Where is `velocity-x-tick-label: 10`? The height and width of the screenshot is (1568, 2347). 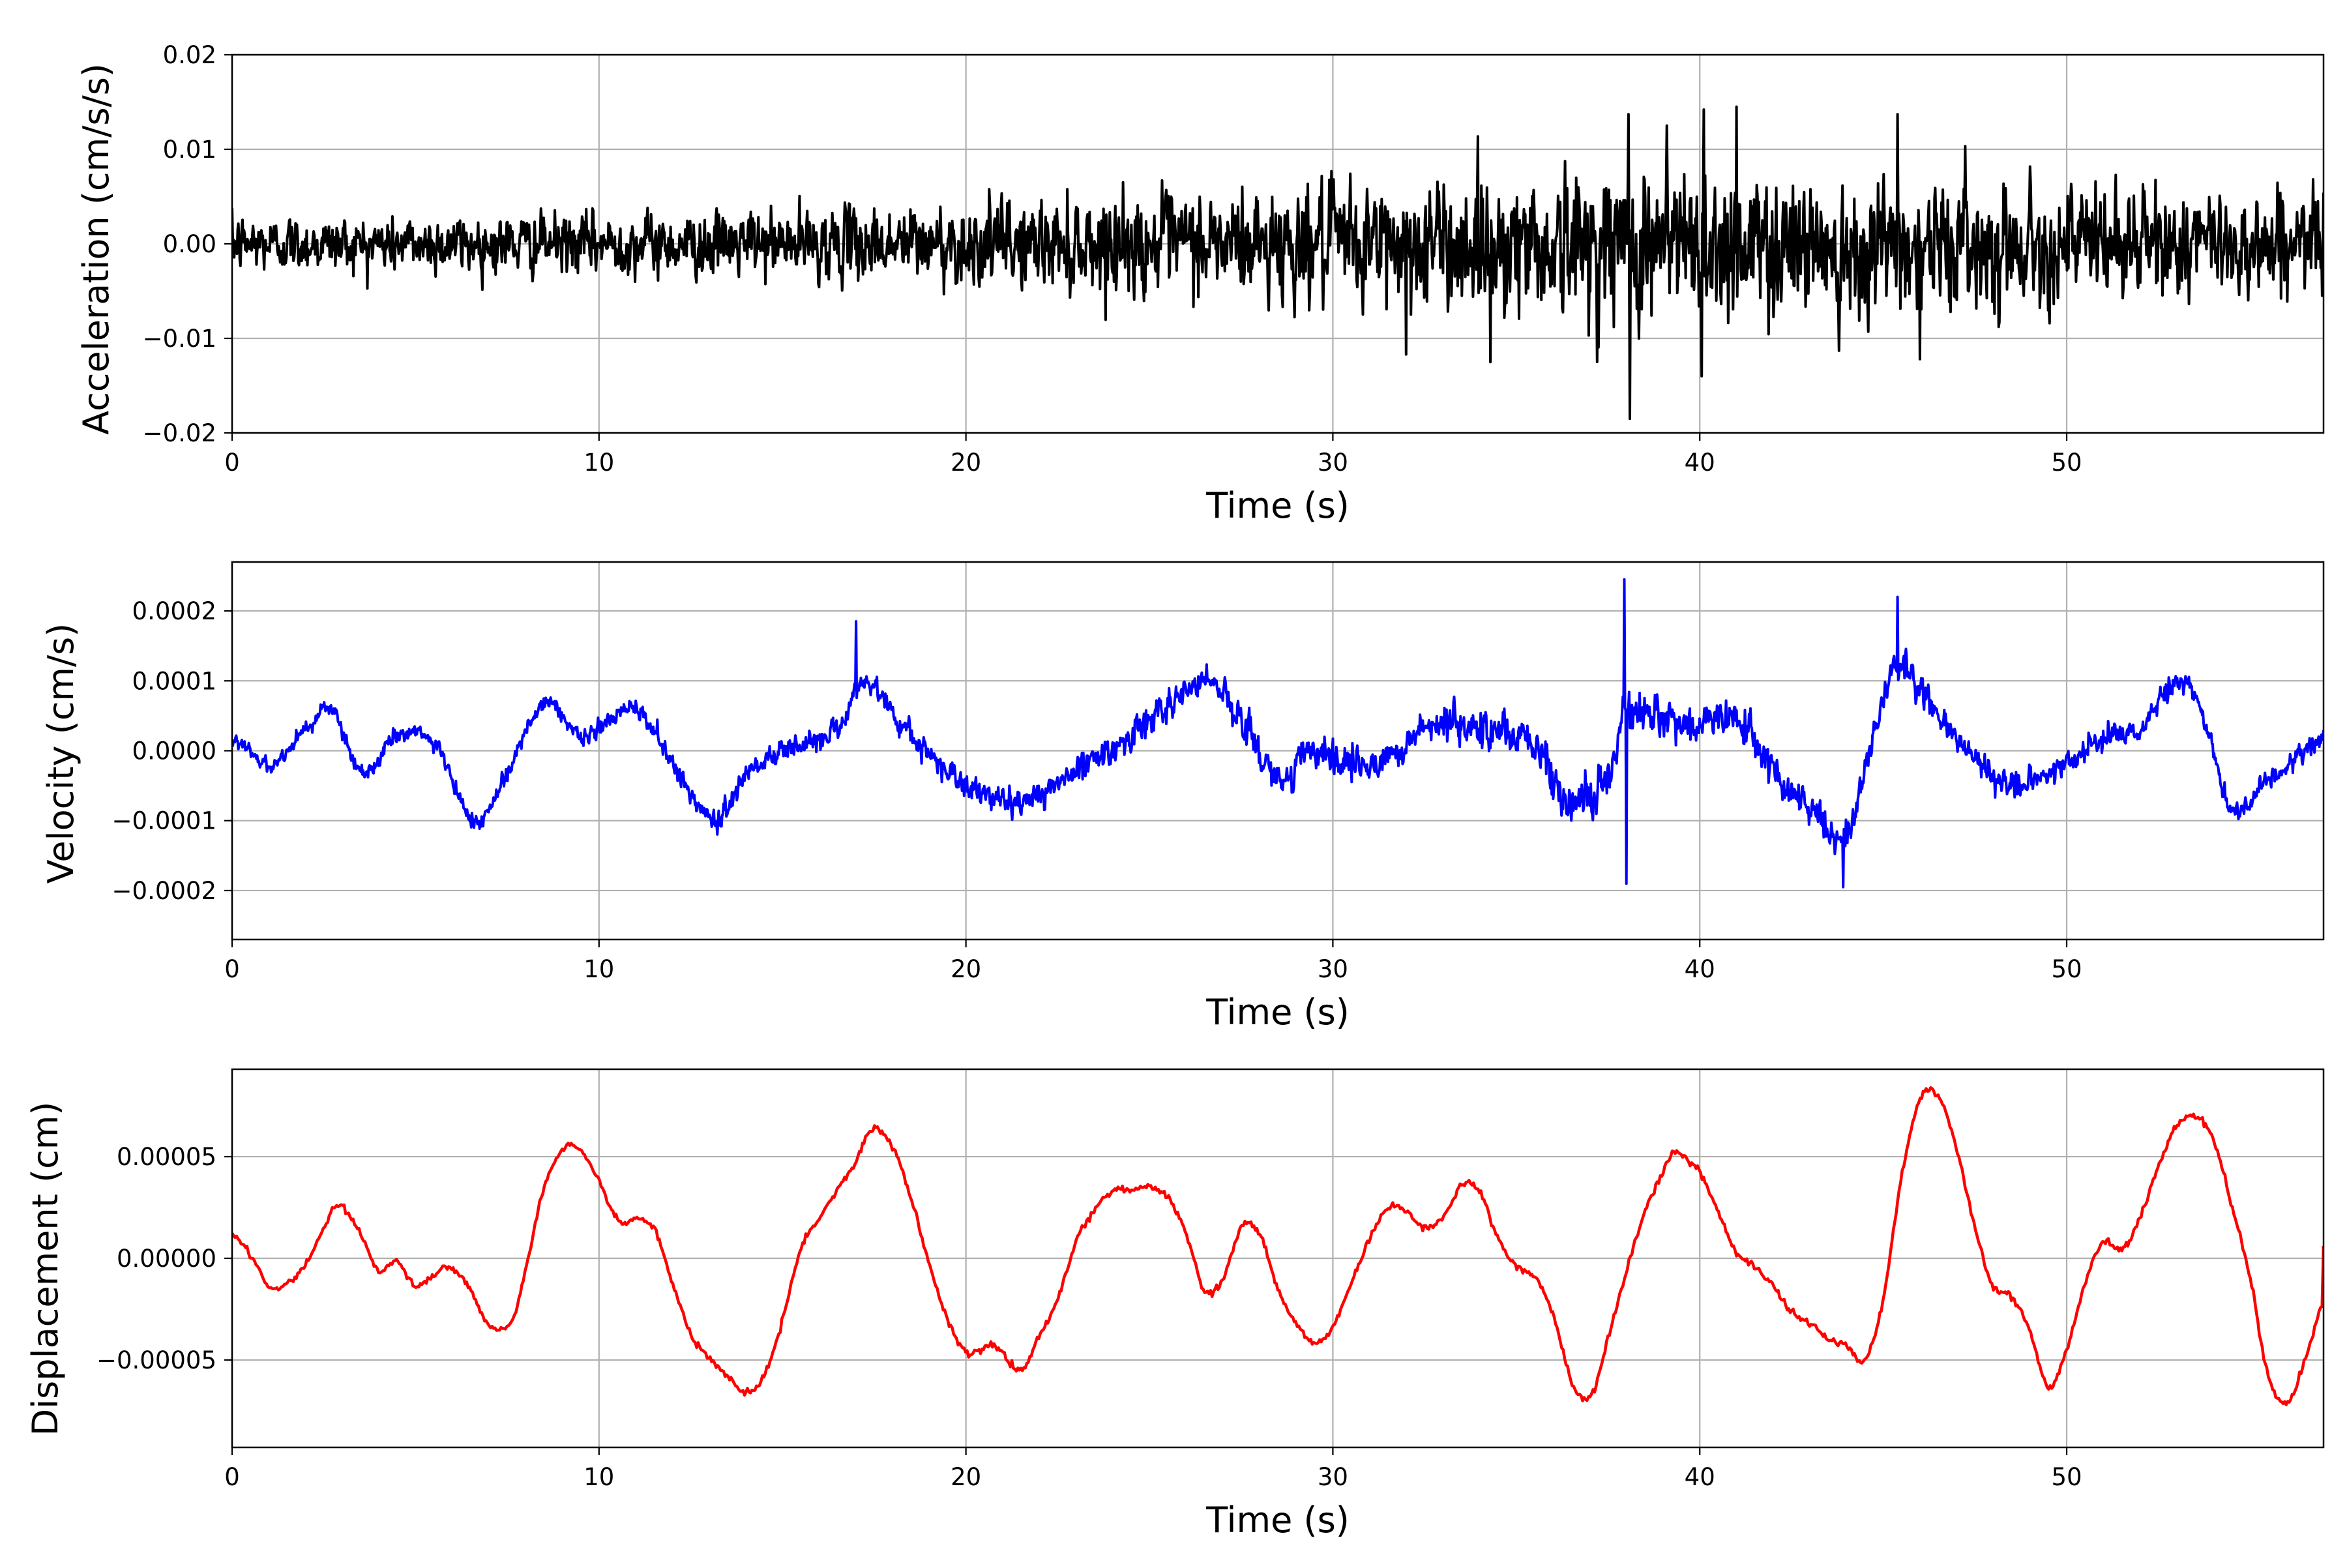 velocity-x-tick-label: 10 is located at coordinates (598, 969).